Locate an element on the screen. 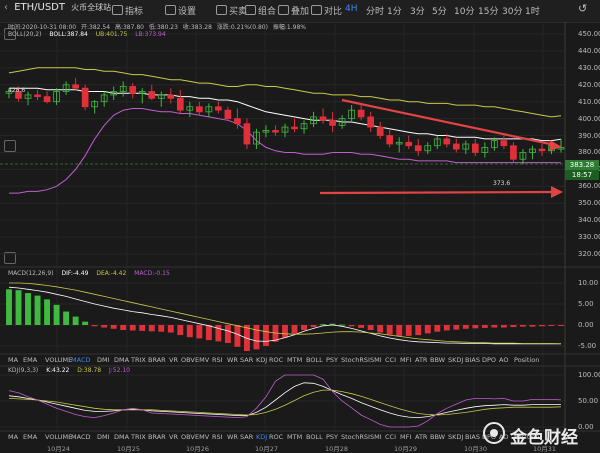 This screenshot has width=600, height=453. tool-compare: 对比 is located at coordinates (326, 10).